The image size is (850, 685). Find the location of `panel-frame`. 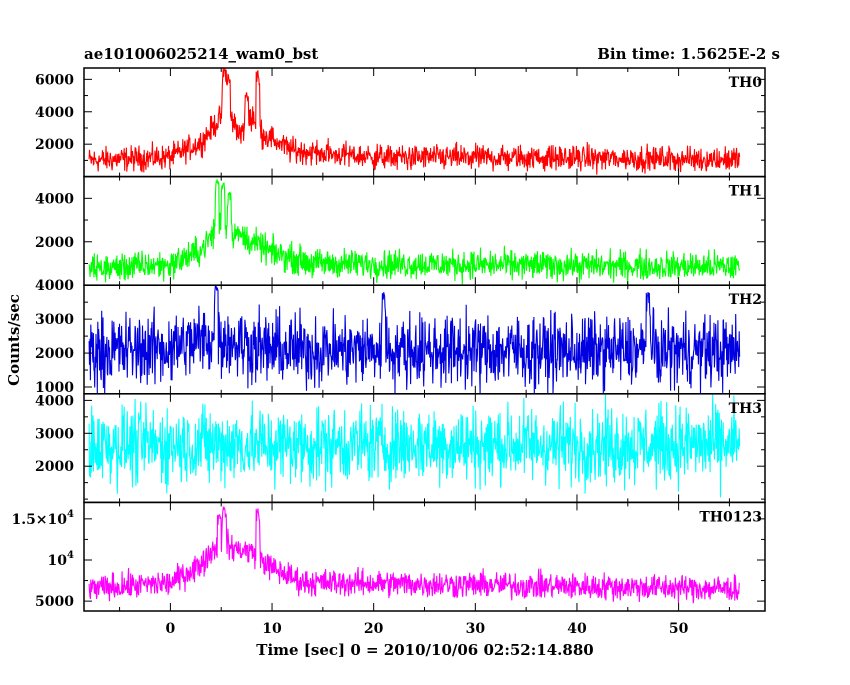

panel-frame is located at coordinates (424, 556).